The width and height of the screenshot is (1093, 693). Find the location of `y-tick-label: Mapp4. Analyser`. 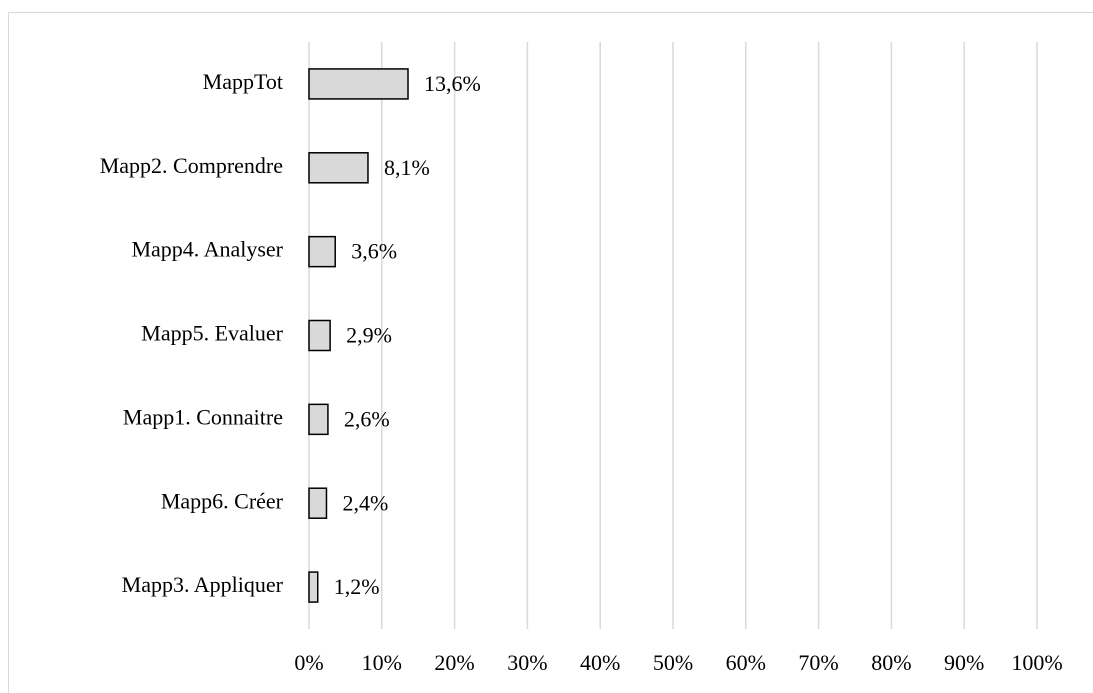

y-tick-label: Mapp4. Analyser is located at coordinates (207, 249).